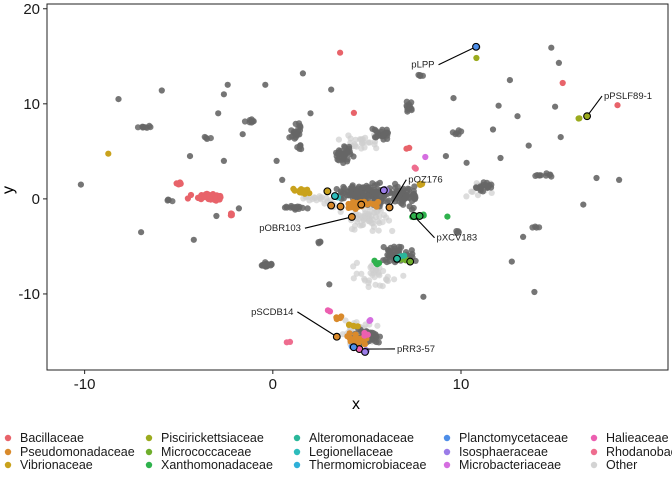 This screenshot has height=480, width=672. I want to click on legend-label: Halieaceae, so click(637, 438).